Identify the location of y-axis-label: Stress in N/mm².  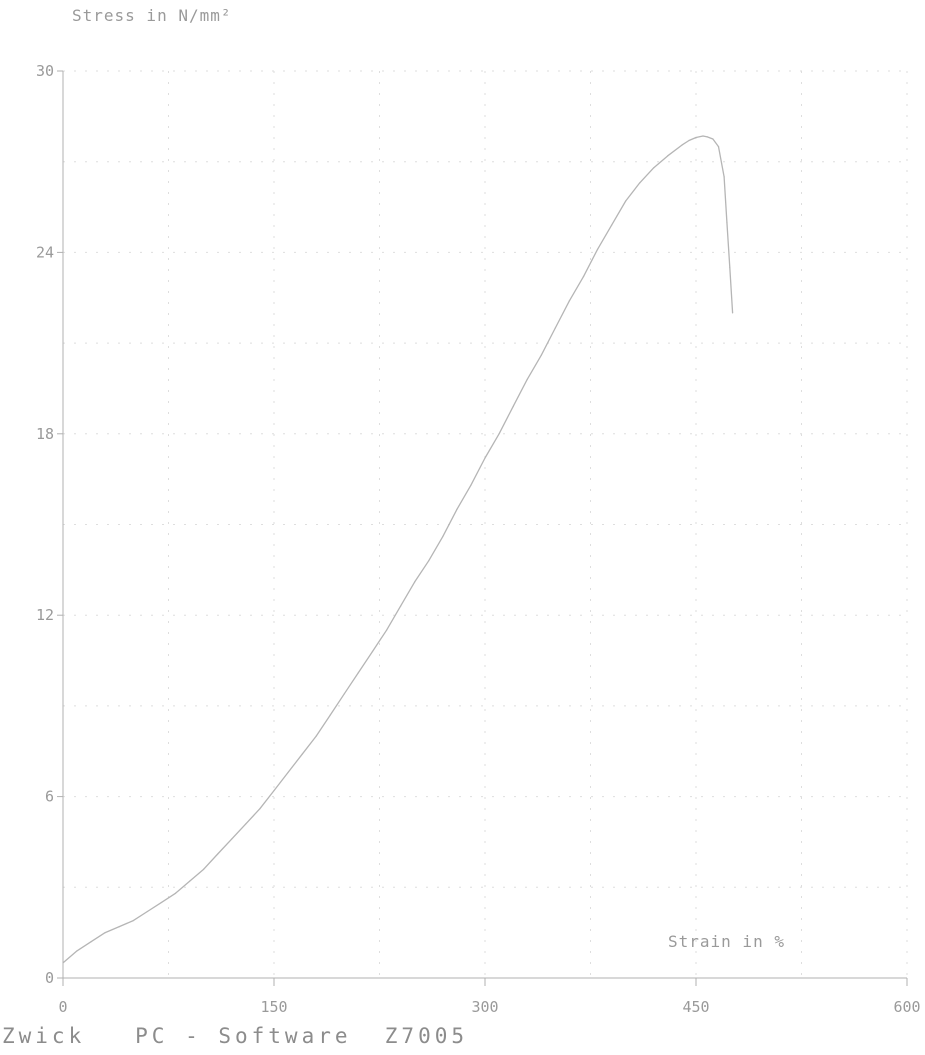
(152, 15).